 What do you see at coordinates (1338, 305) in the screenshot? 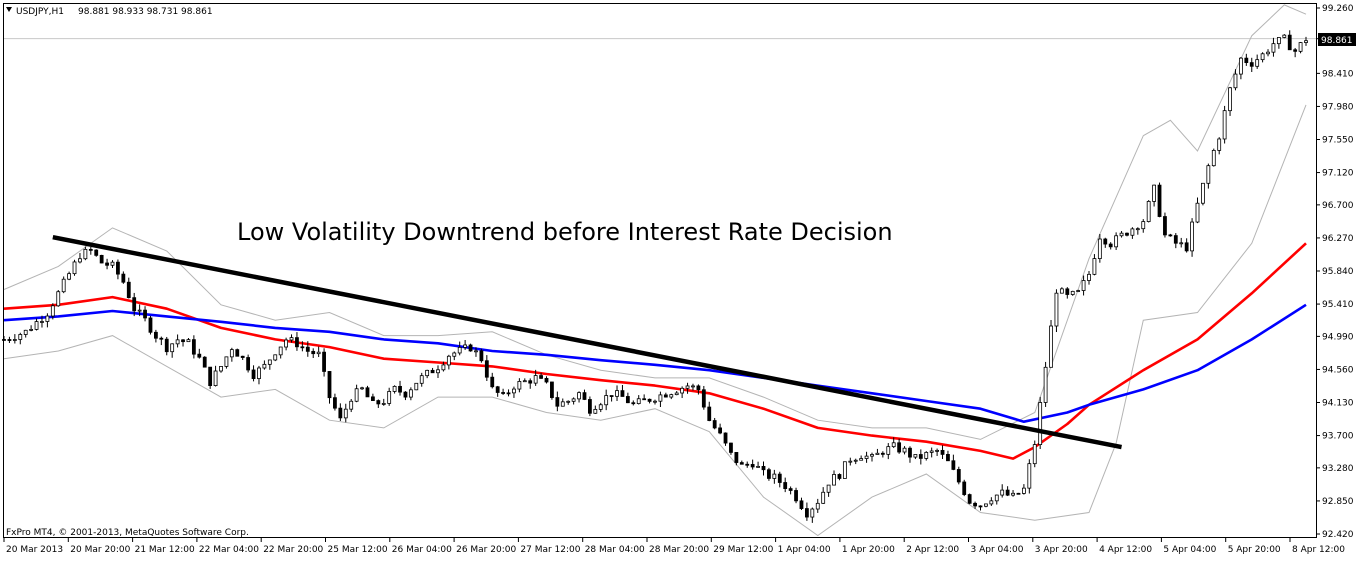
I see `price-tick-label: 95.410` at bounding box center [1338, 305].